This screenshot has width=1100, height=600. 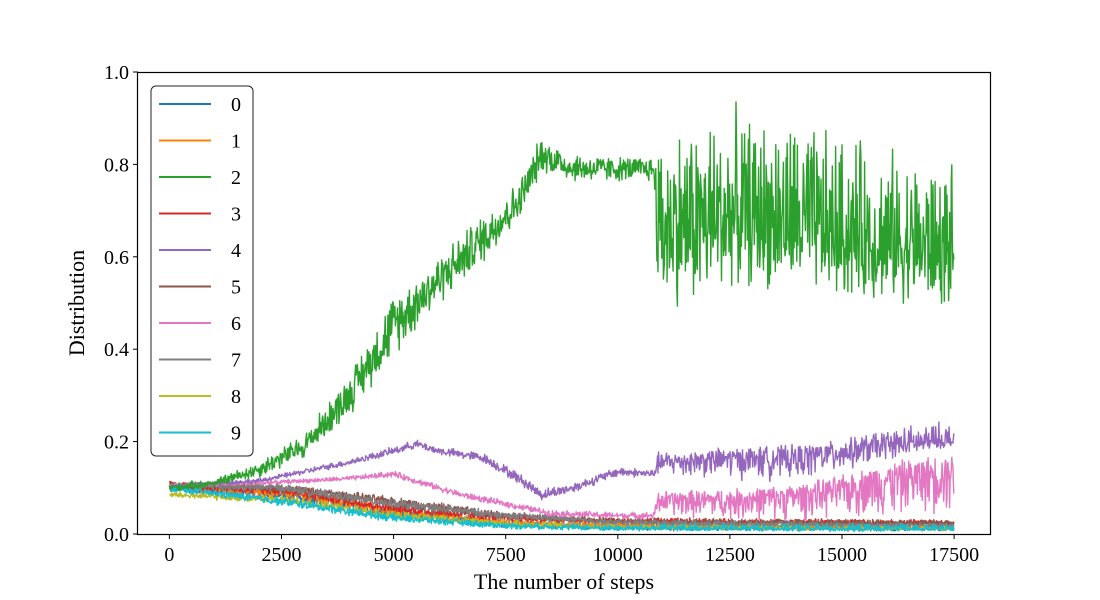 What do you see at coordinates (236, 142) in the screenshot?
I see `legend-label: 1` at bounding box center [236, 142].